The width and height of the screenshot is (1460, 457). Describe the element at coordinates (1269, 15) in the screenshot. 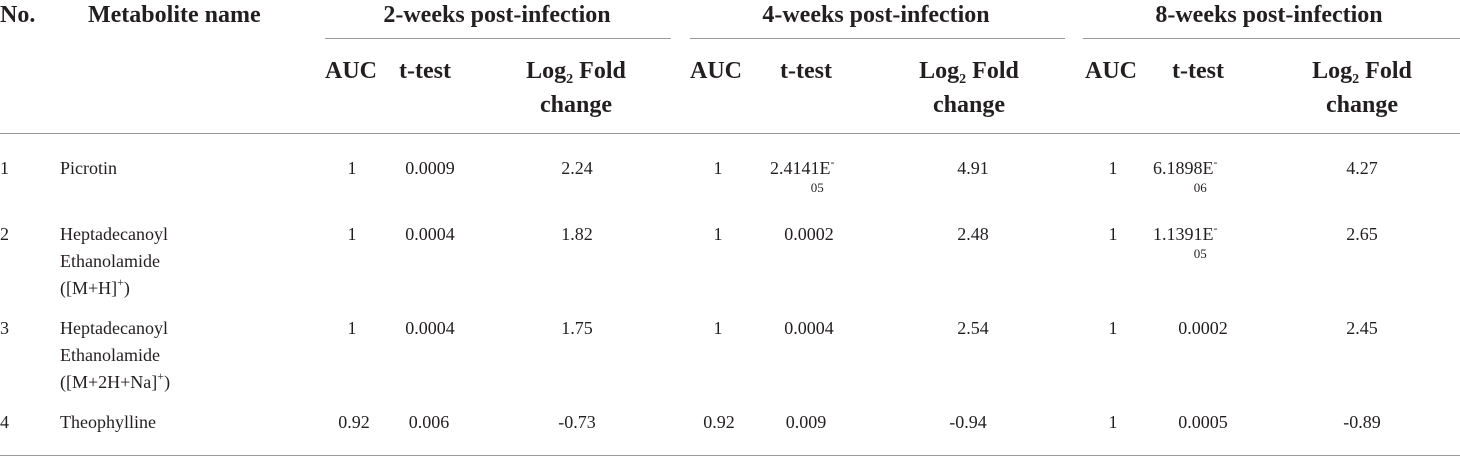

I see `header-8-weeks: 8-weeks post-infection` at that location.